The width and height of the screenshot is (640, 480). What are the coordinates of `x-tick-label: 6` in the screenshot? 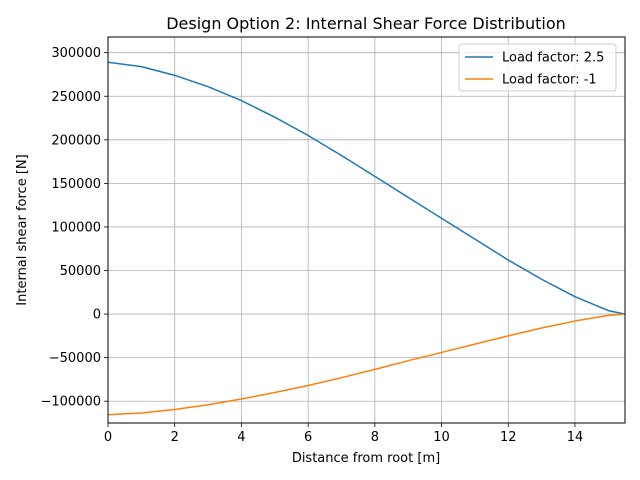 It's located at (308, 437).